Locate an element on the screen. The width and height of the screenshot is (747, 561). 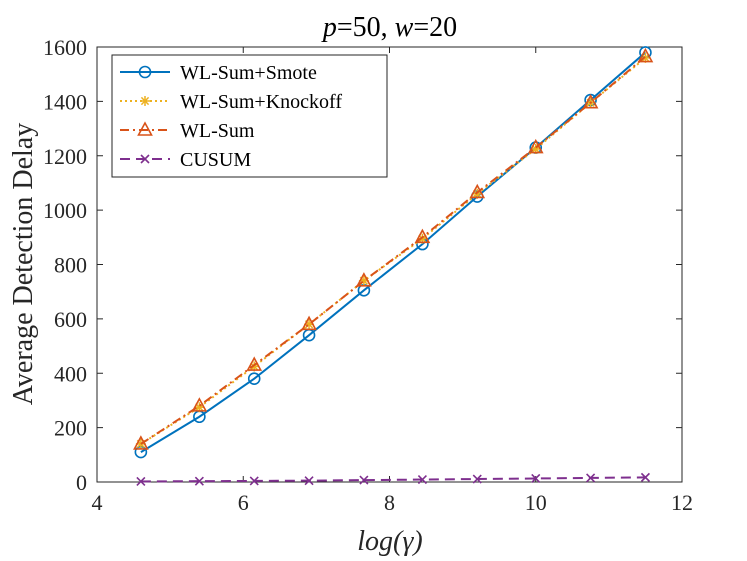
y-tick-label: 1200 is located at coordinates (65, 156).